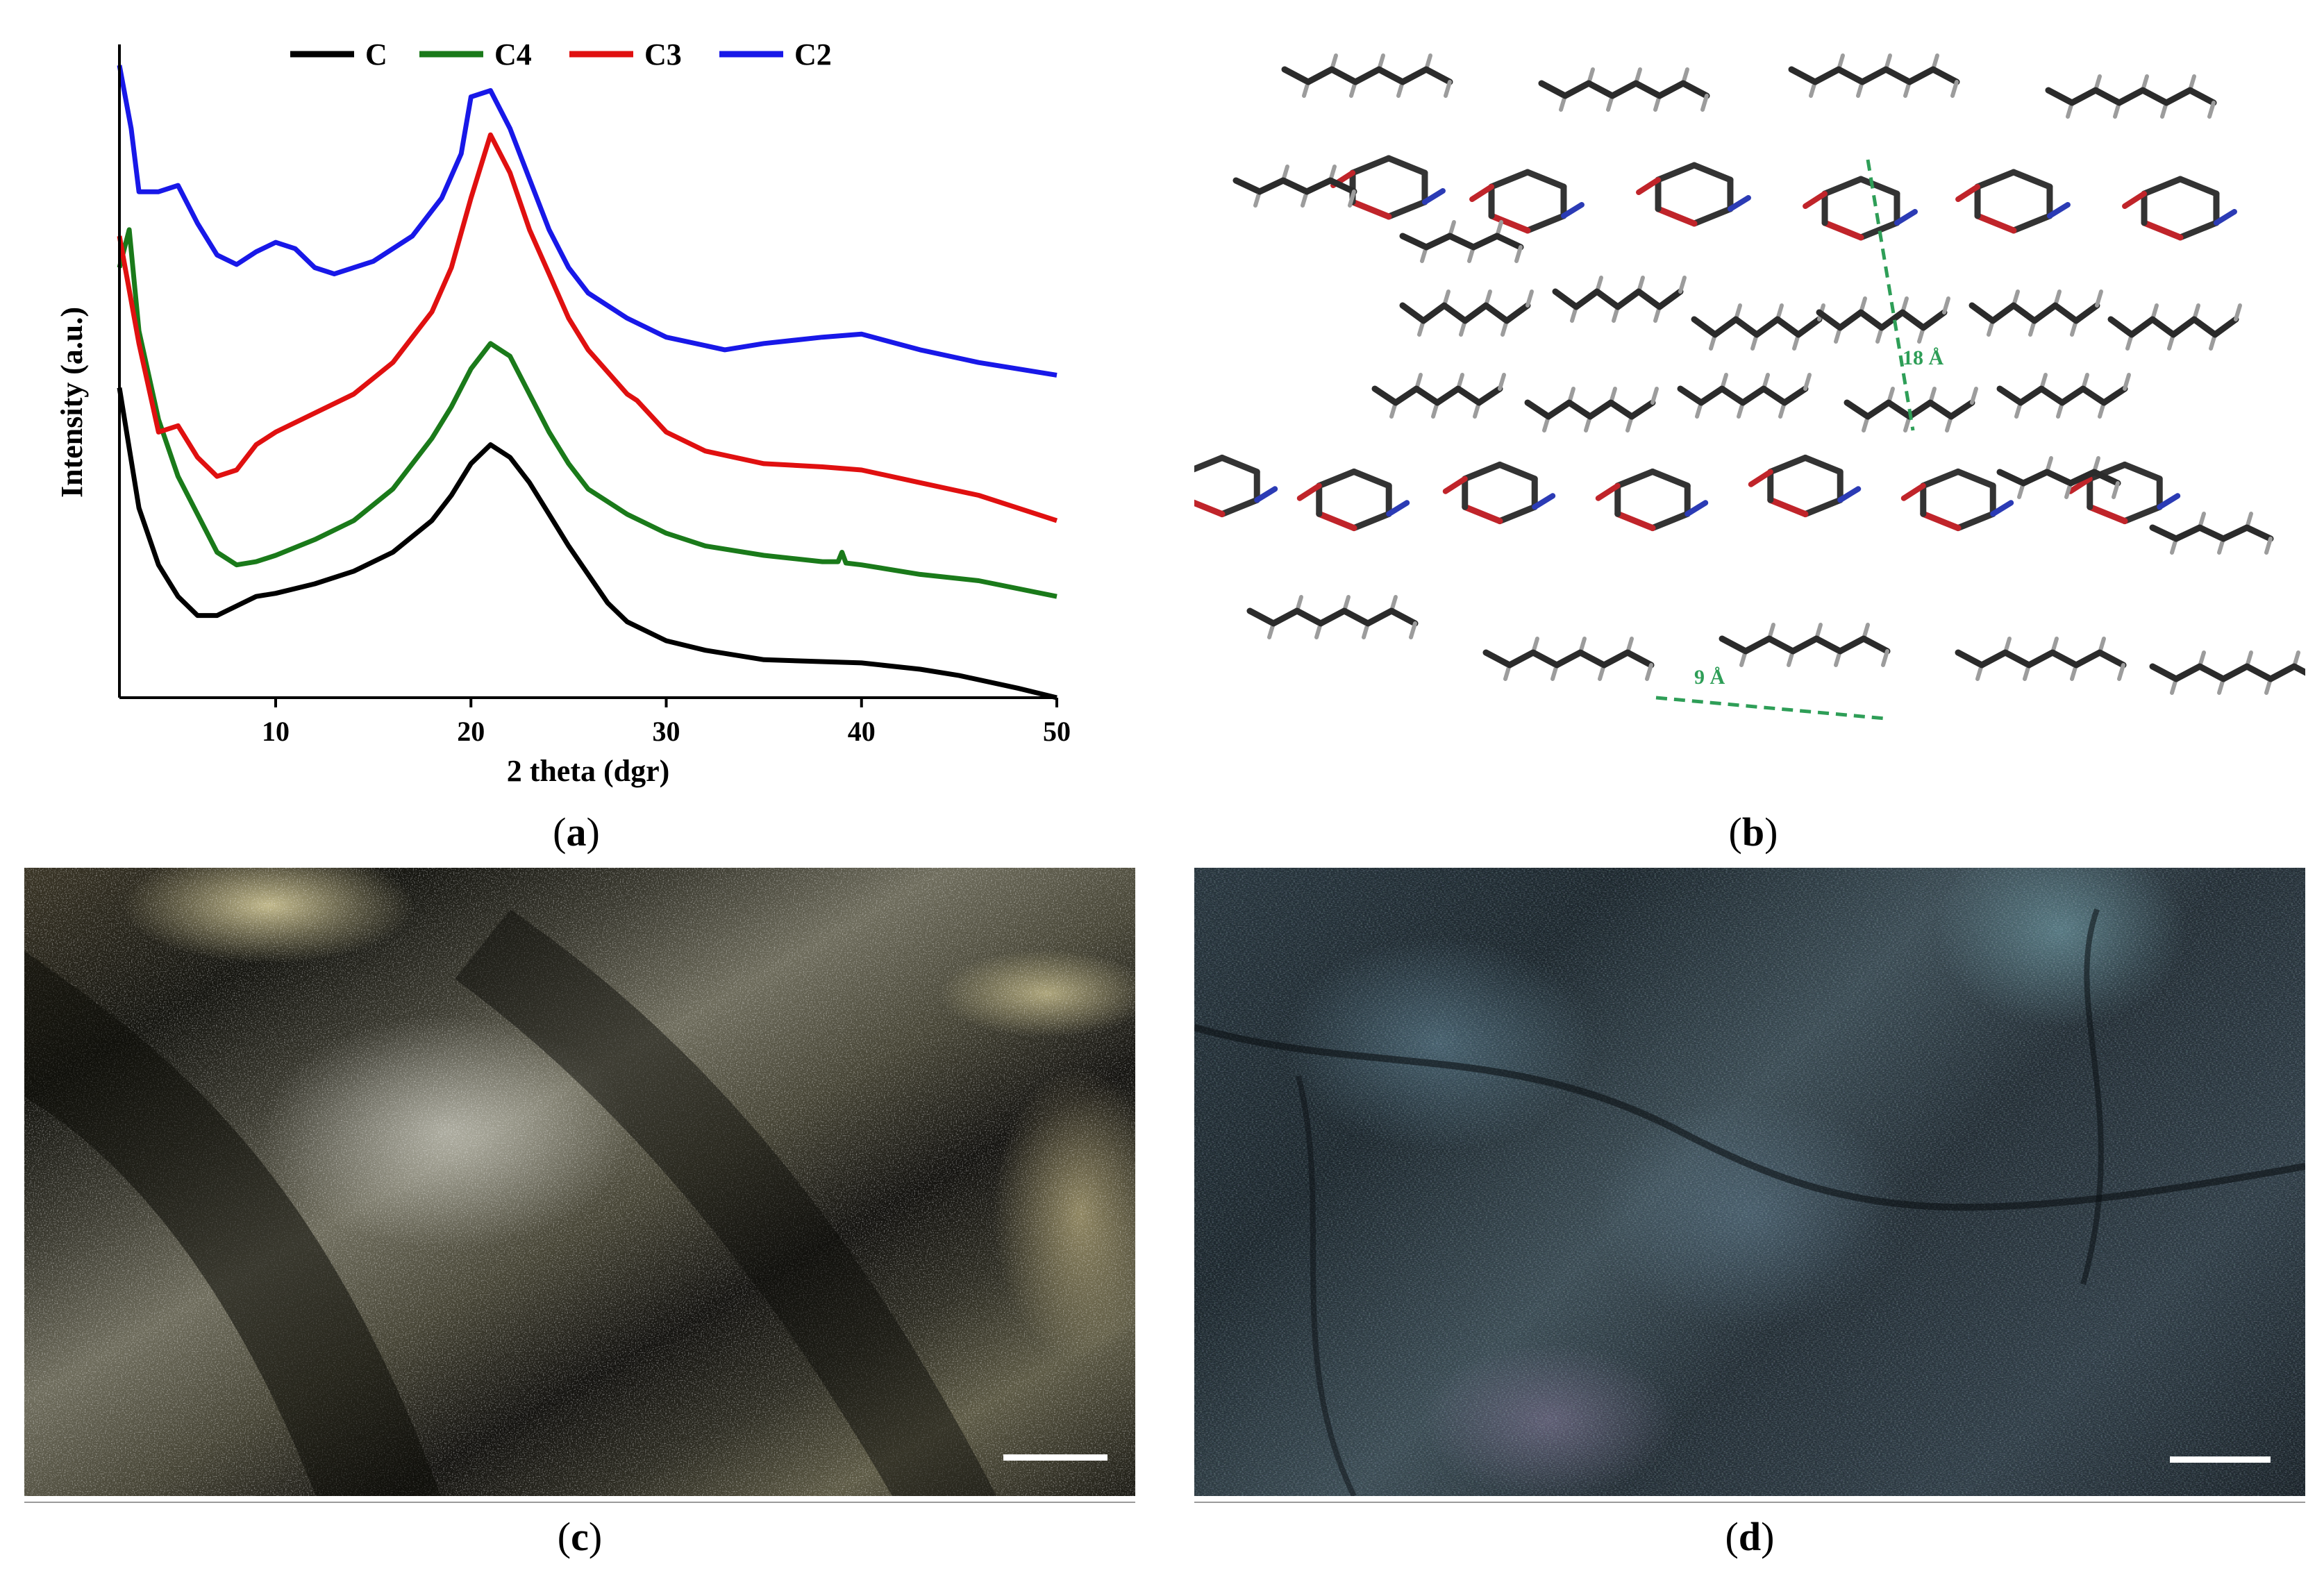  I want to click on series-line-c3, so click(587, 327).